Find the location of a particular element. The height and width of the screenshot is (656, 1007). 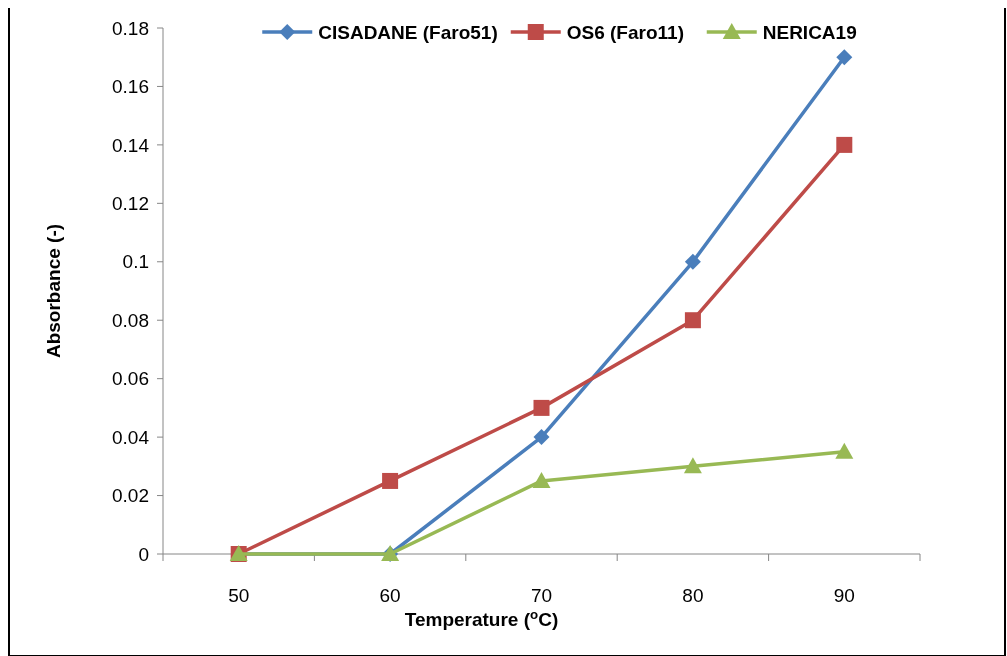

y-tick-label: 0.02 is located at coordinates (130, 496).